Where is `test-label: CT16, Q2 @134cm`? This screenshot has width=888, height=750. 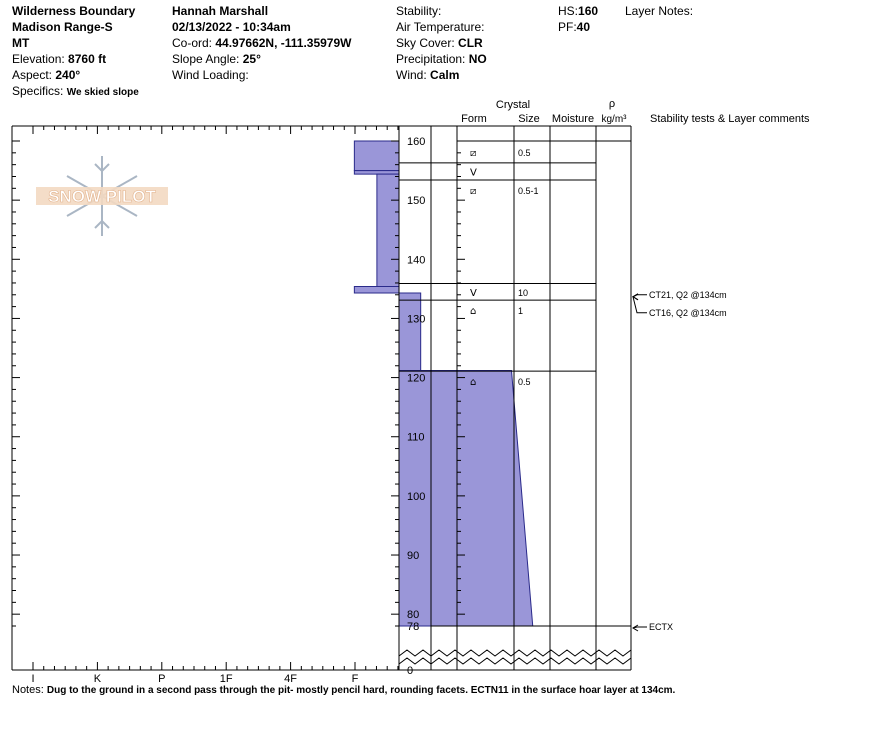
test-label: CT16, Q2 @134cm is located at coordinates (688, 313).